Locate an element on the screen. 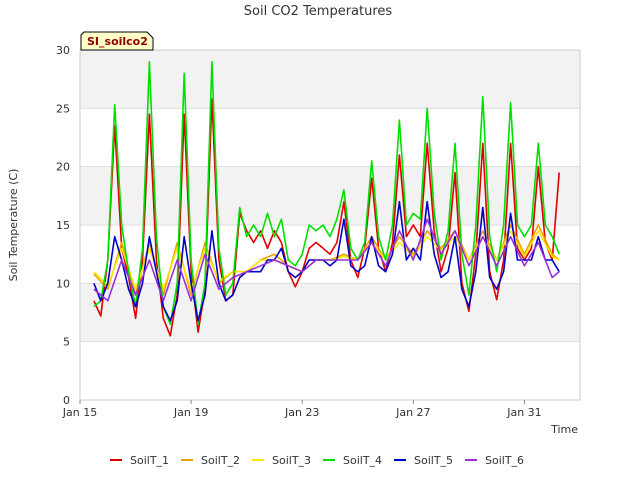  y-tick-label: 20 is located at coordinates (63, 167).